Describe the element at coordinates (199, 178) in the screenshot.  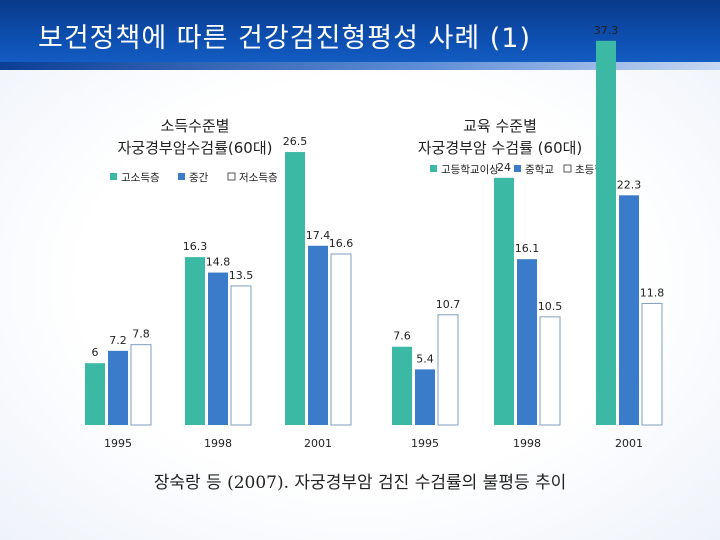
I see `chart1-legend-label-2: 중간` at that location.